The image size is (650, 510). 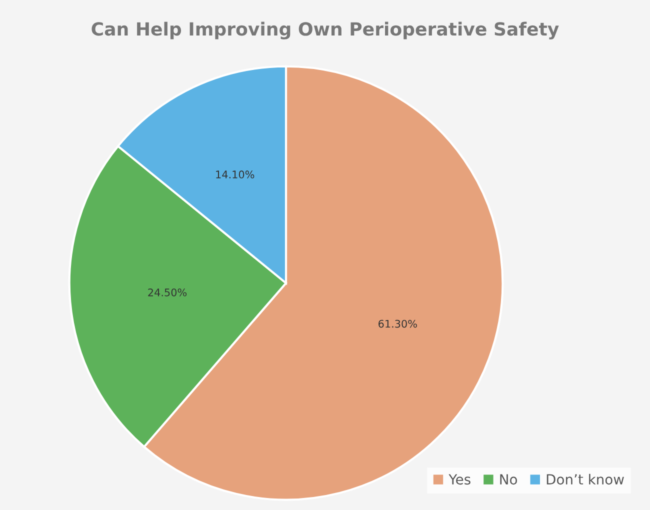 I want to click on data-label: 14.10%, so click(x=235, y=174).